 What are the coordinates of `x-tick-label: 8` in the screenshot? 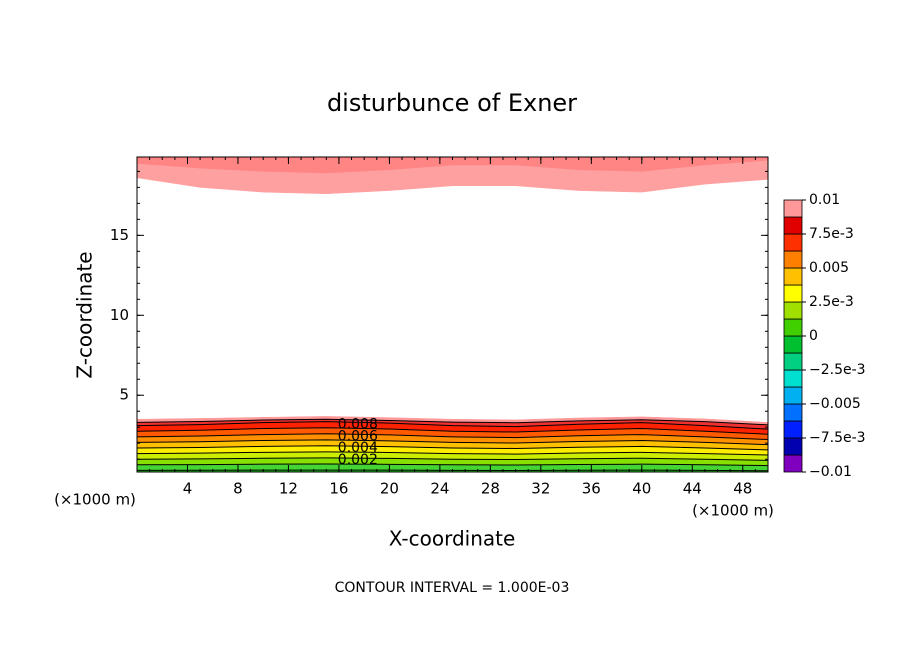 It's located at (238, 489).